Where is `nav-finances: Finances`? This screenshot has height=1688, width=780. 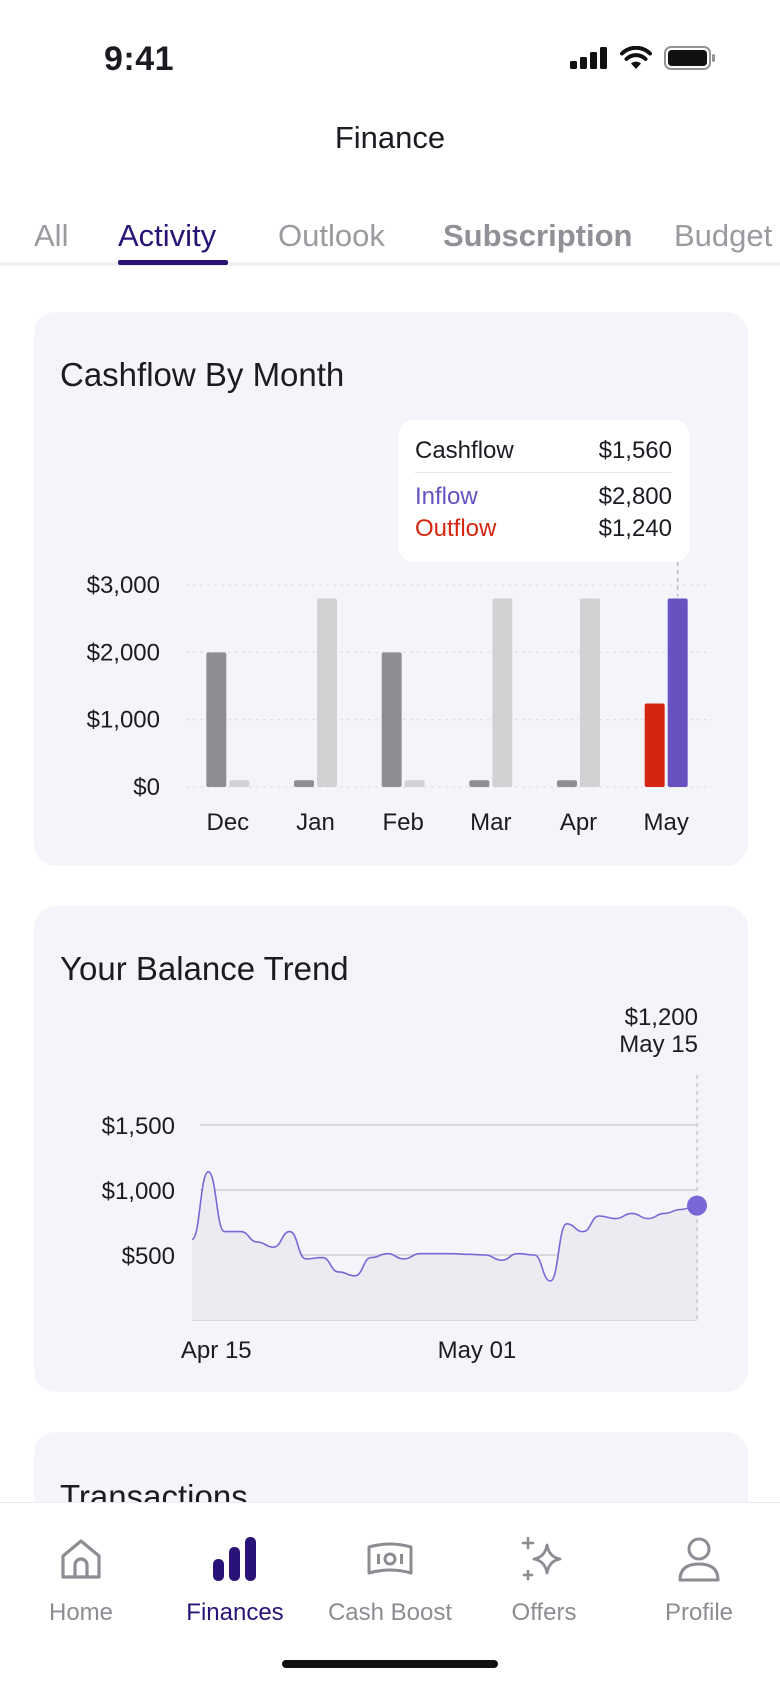 nav-finances: Finances is located at coordinates (235, 1579).